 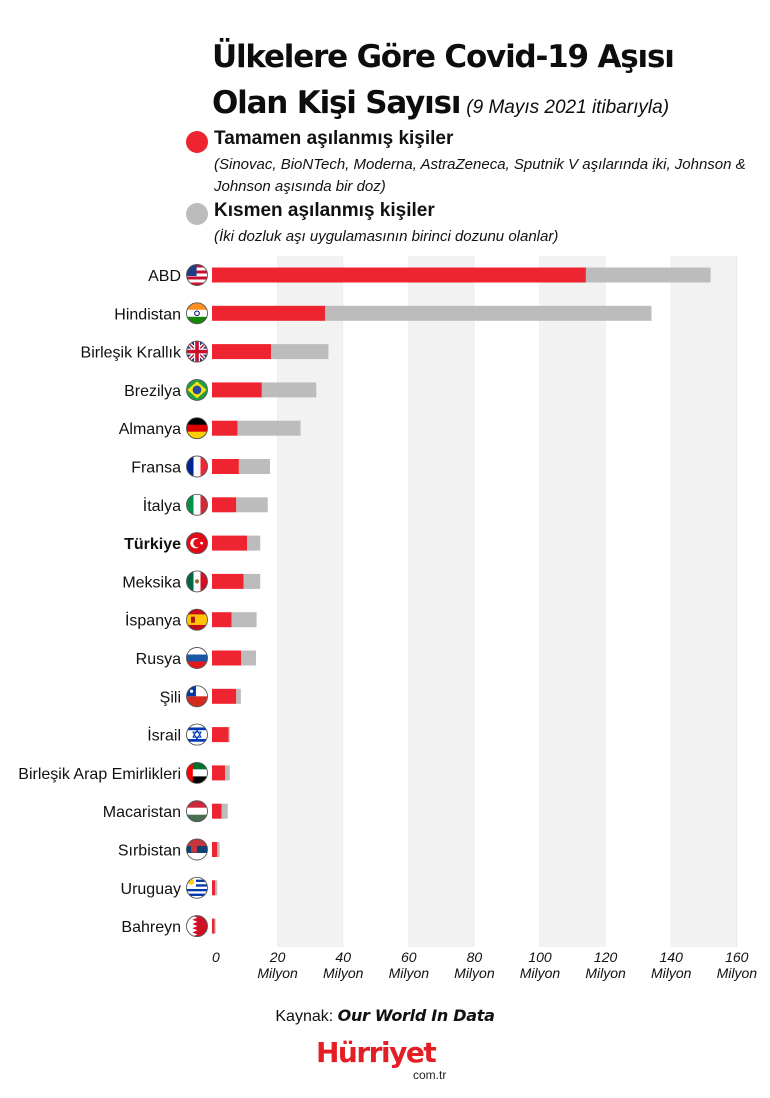 I want to click on bar-row: Birleşik Krallık, so click(x=205, y=351).